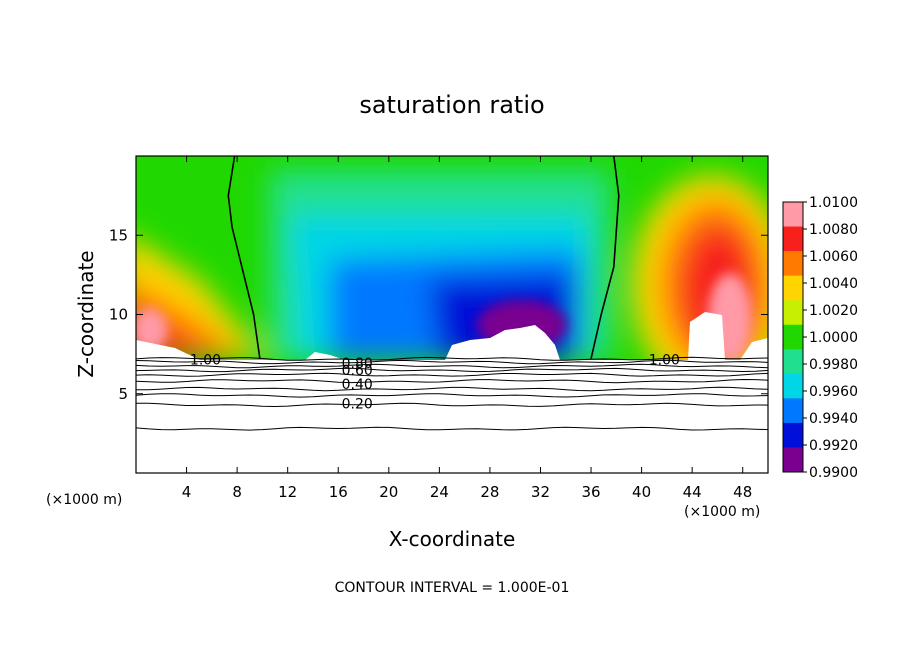  I want to click on contour-labels: 1.00 0.800.600.40 0.20 1.00, so click(435, 383).